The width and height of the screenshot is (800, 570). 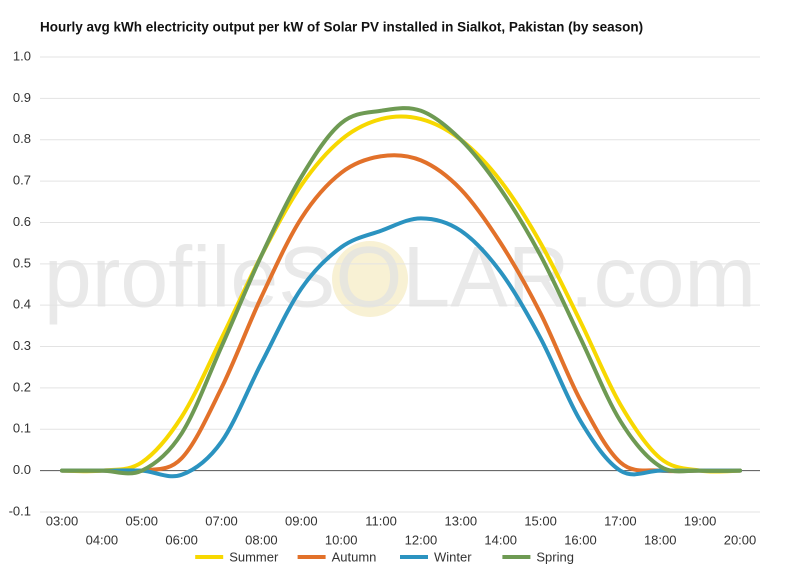 I want to click on x-tick-label: 18:00, so click(x=660, y=539).